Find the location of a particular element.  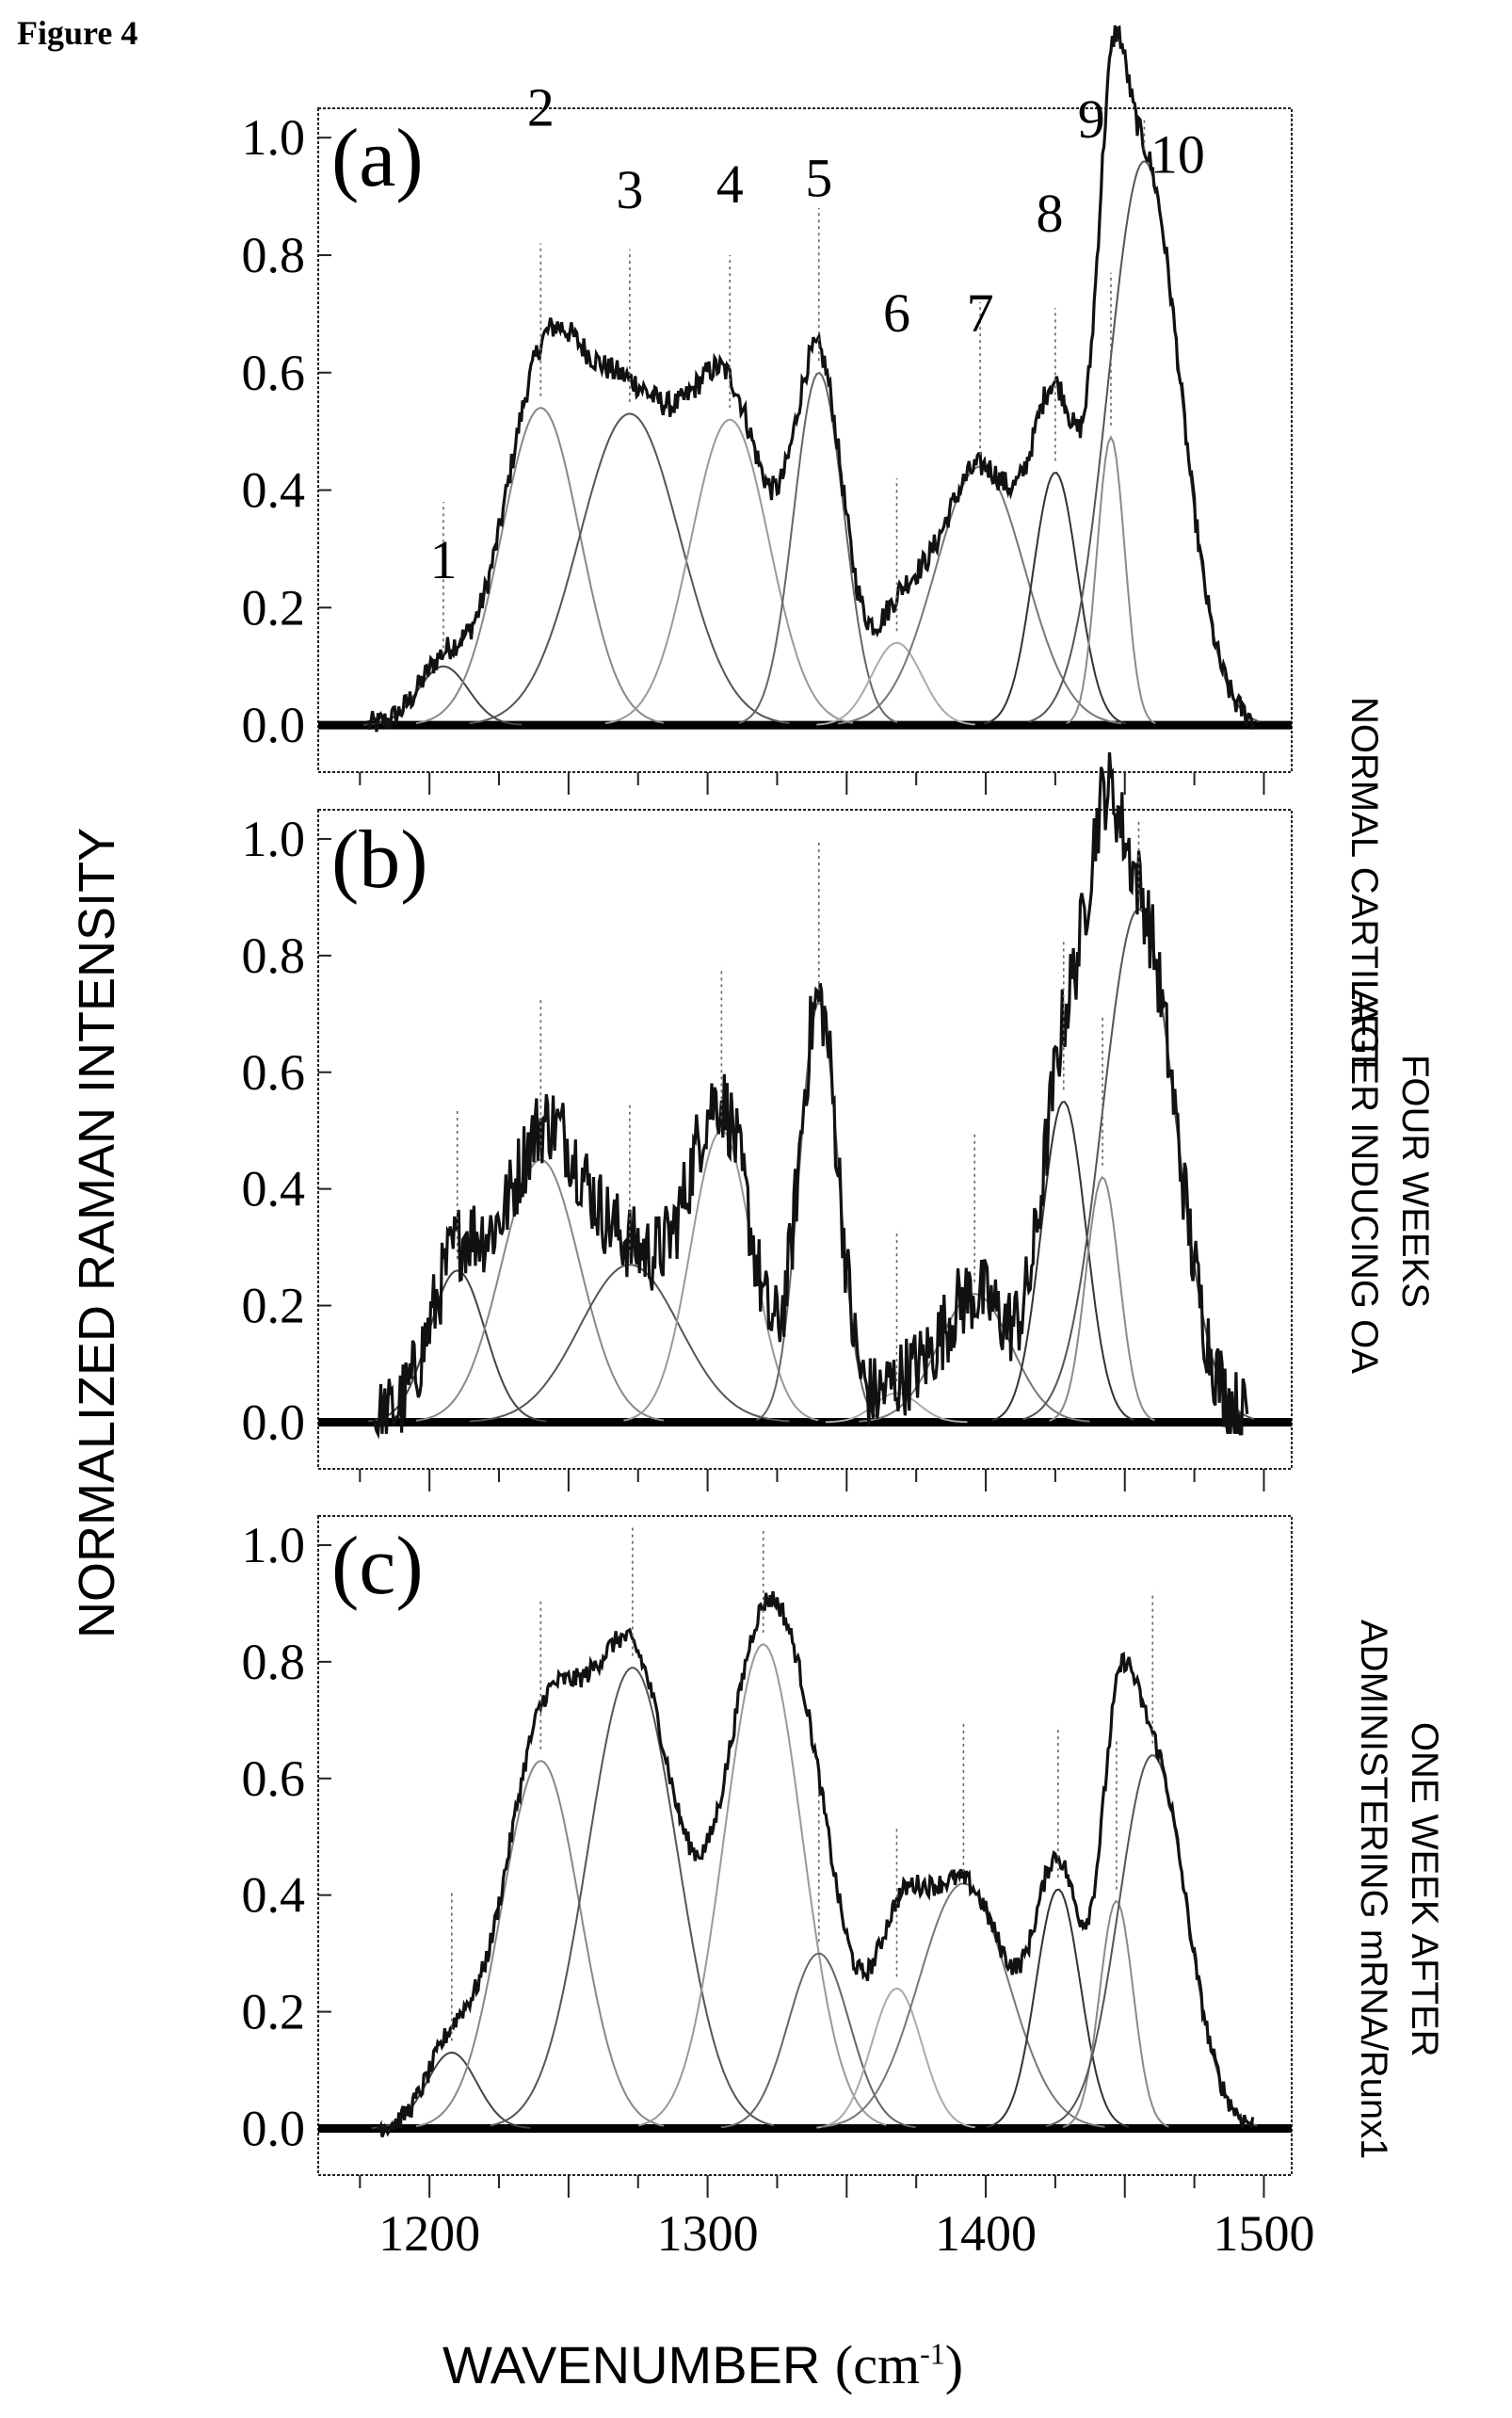

x-axis-unit: (cm-1) is located at coordinates (899, 2364).